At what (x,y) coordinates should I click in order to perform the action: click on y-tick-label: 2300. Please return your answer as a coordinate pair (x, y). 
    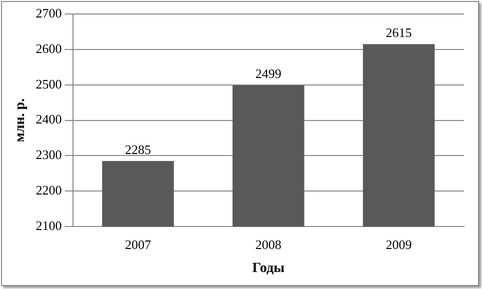
    Looking at the image, I should click on (49, 154).